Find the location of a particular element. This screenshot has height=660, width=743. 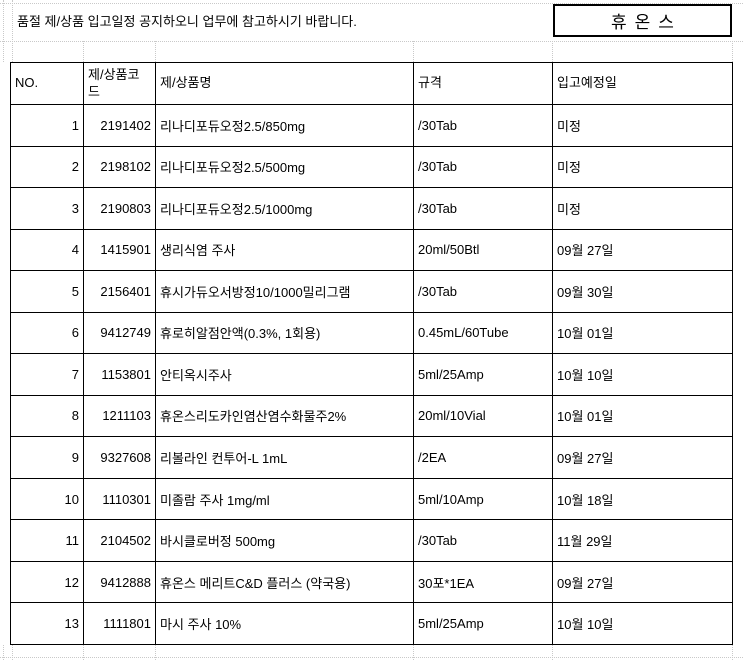

table-row: 7 1153801 안티옥시주사 5ml/25Amp 10월 10일 is located at coordinates (371, 374).